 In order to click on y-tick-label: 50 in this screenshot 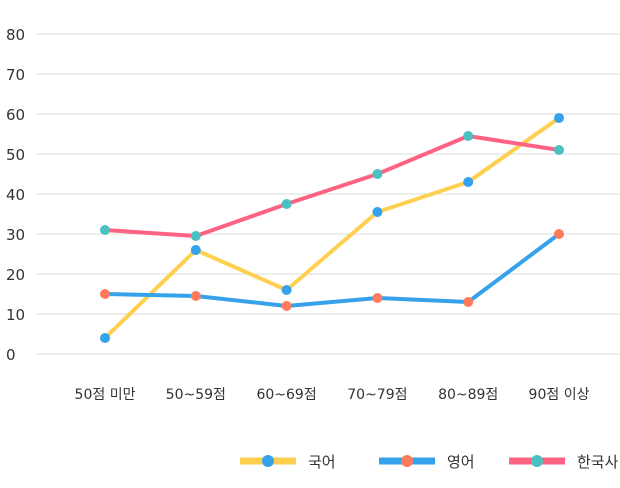, I will do `click(15, 155)`.